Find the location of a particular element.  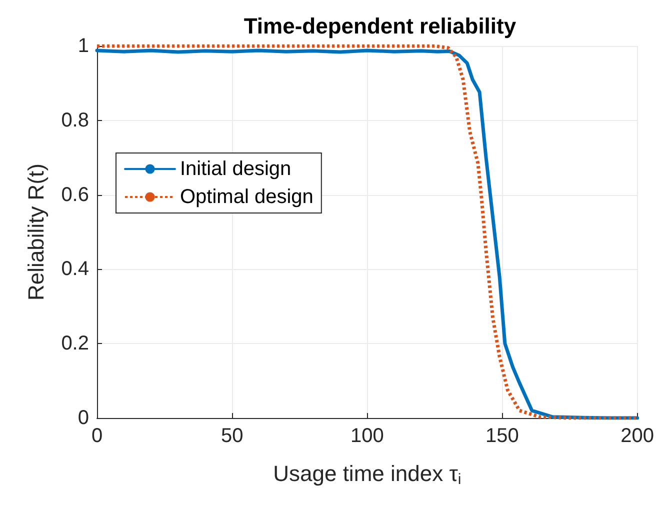

x-tick-label: 150 is located at coordinates (502, 436).